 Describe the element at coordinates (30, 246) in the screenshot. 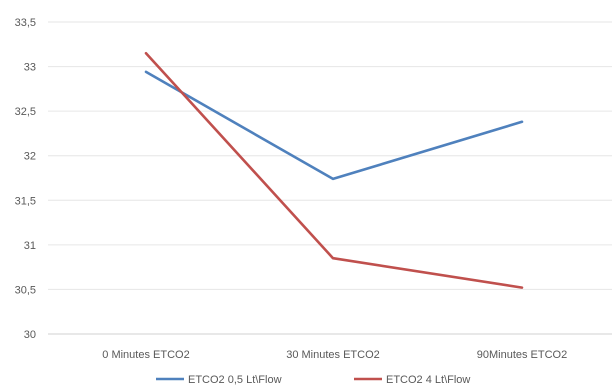

I see `y-tick-label: 31` at that location.